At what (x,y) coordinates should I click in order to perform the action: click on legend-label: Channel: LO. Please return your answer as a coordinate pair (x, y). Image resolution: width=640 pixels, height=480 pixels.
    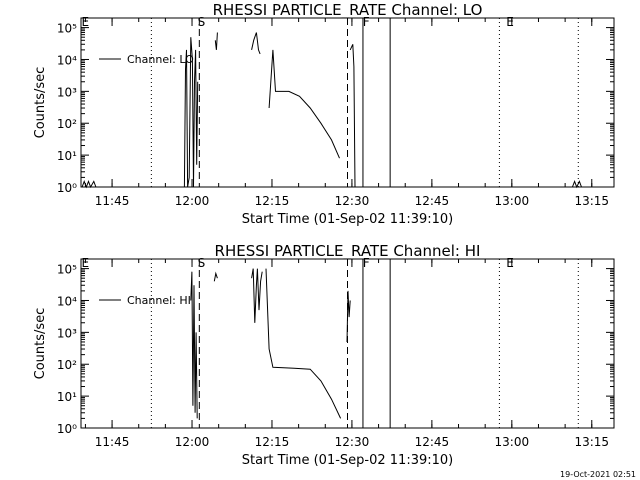
    Looking at the image, I should click on (160, 59).